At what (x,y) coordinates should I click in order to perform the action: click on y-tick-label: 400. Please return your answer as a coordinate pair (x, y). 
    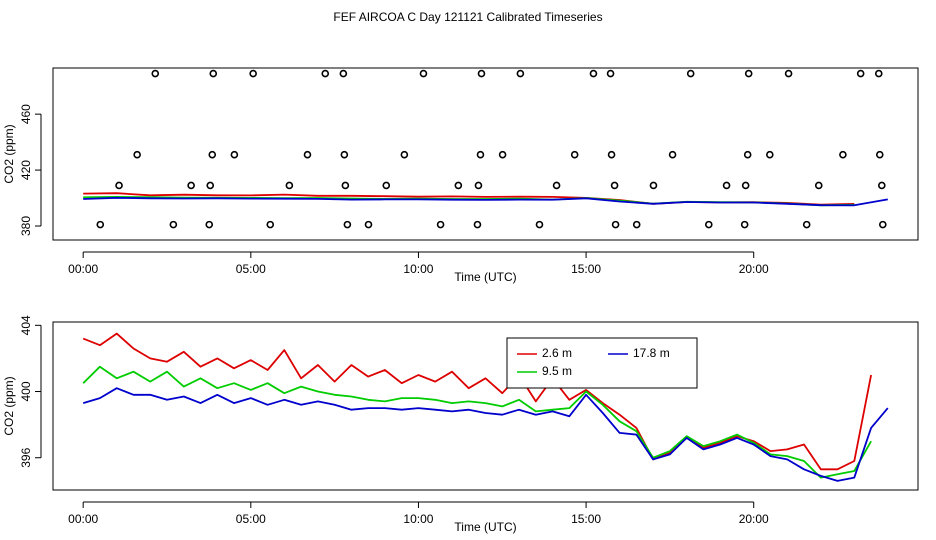
    Looking at the image, I should click on (26, 391).